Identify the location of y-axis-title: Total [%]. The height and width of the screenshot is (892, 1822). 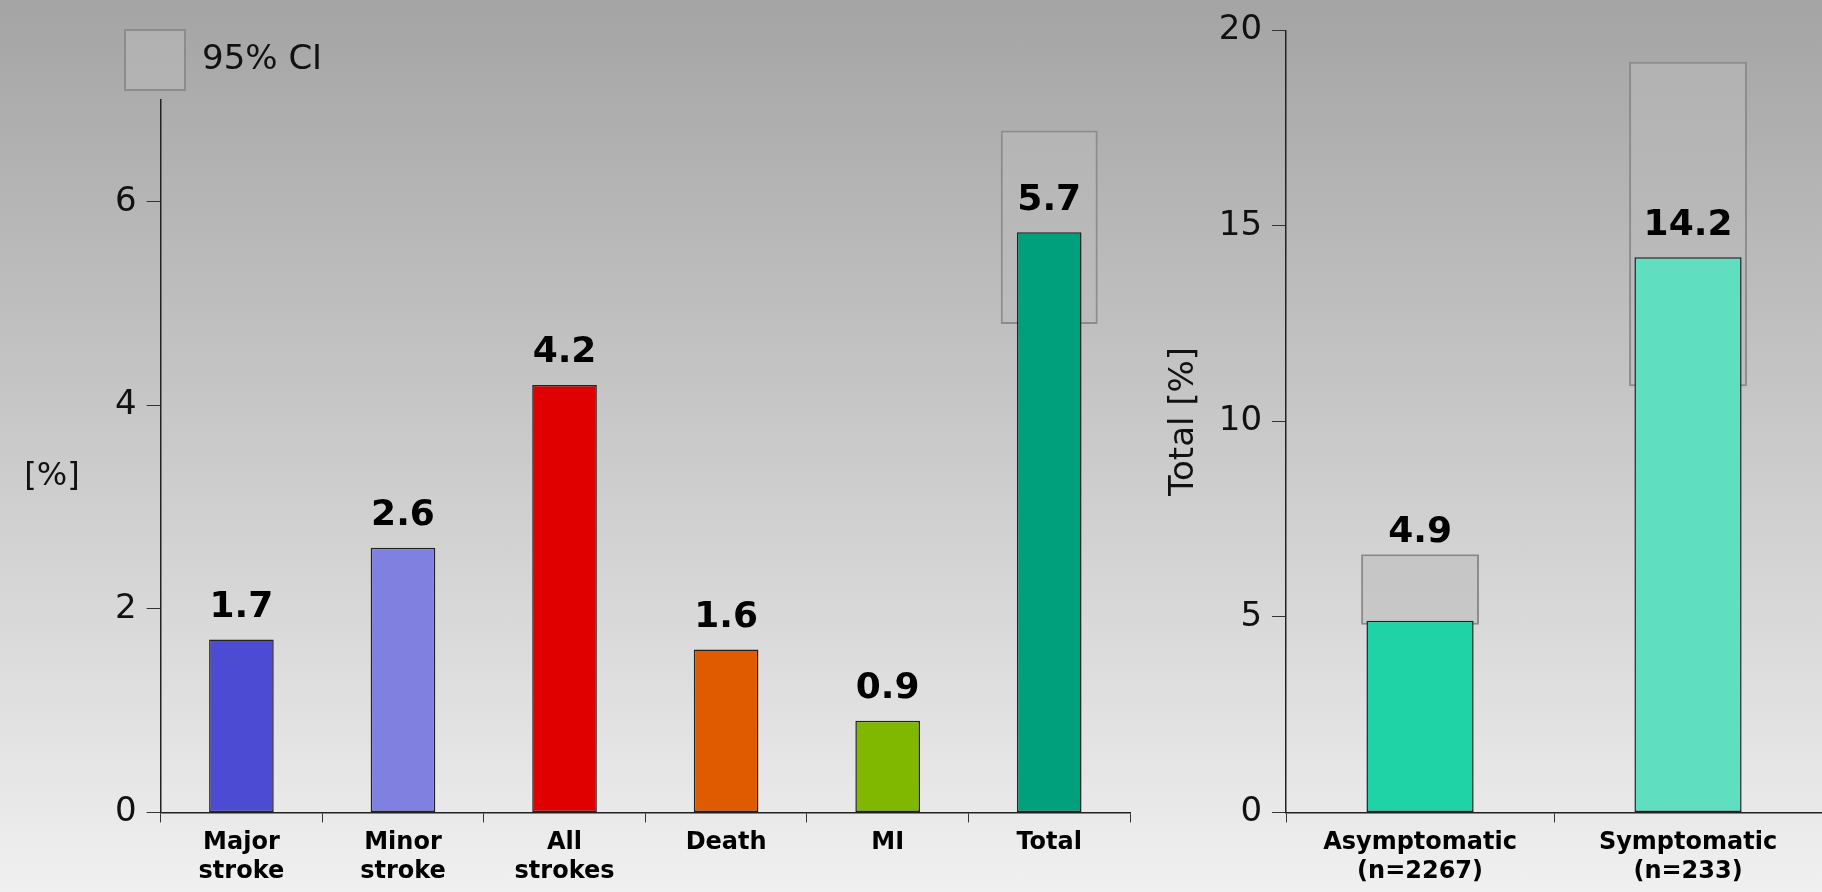
(1181, 421).